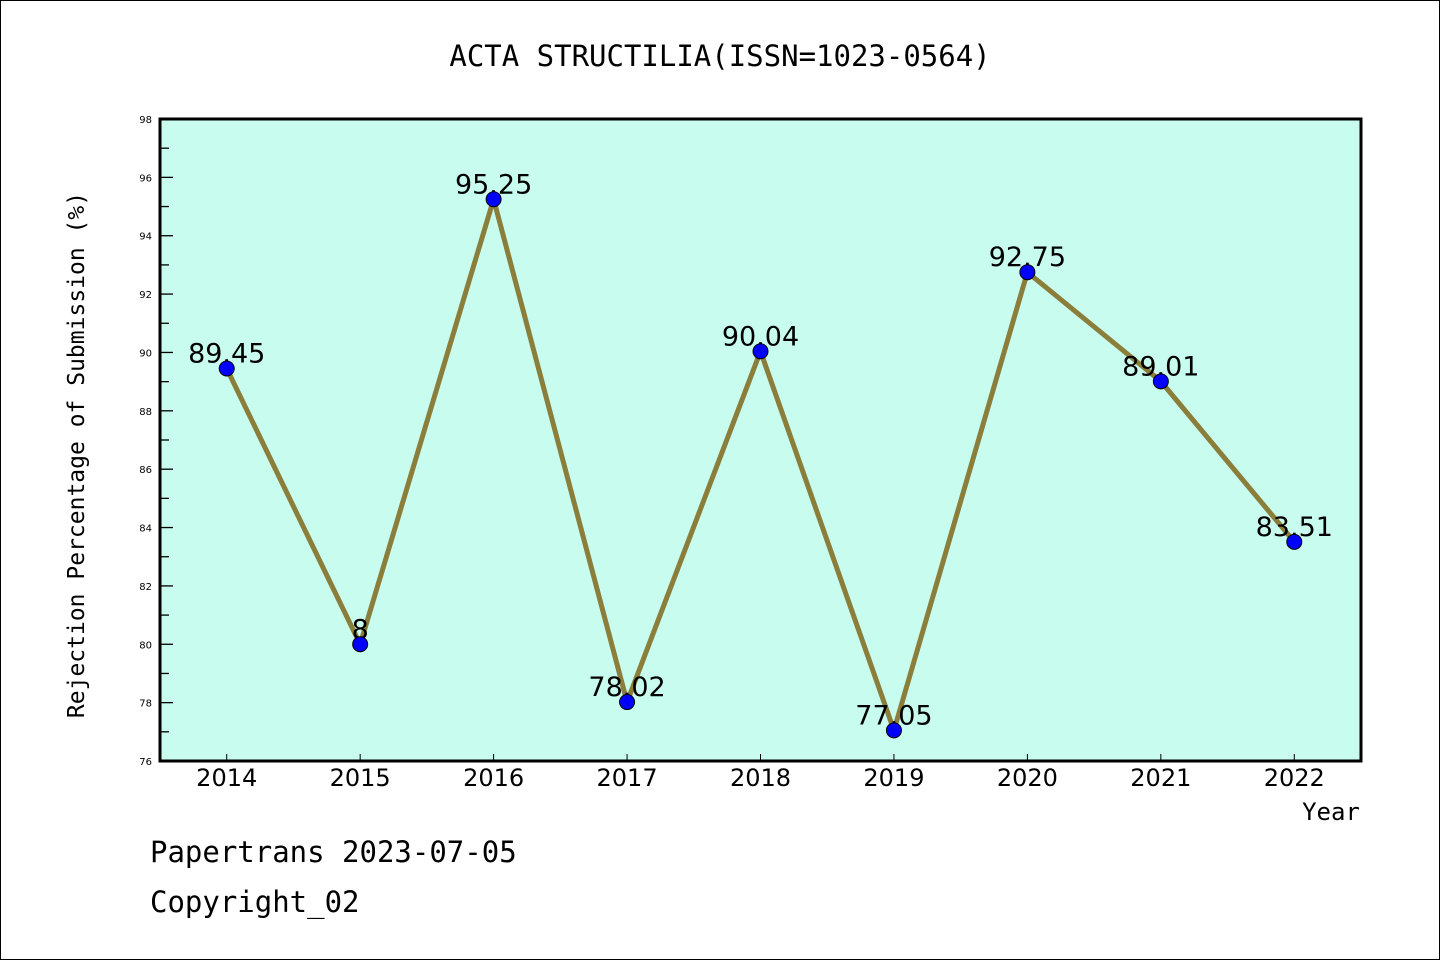  I want to click on y-tick-label: 98, so click(145, 120).